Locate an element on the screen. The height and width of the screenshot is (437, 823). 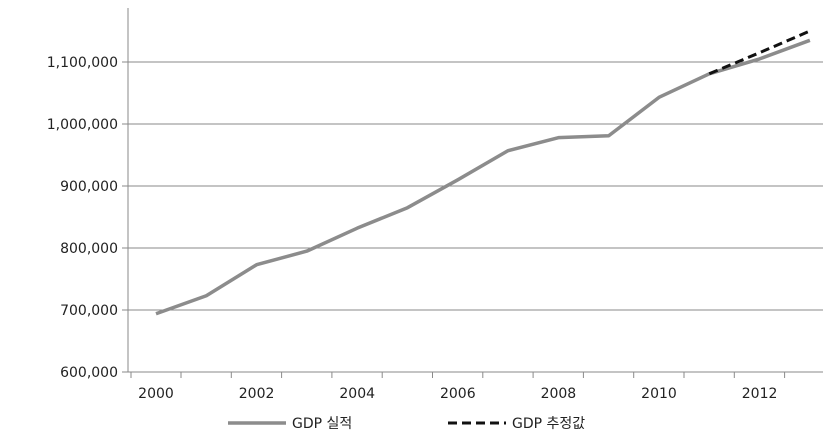
x-tick-label: 2000 is located at coordinates (156, 394).